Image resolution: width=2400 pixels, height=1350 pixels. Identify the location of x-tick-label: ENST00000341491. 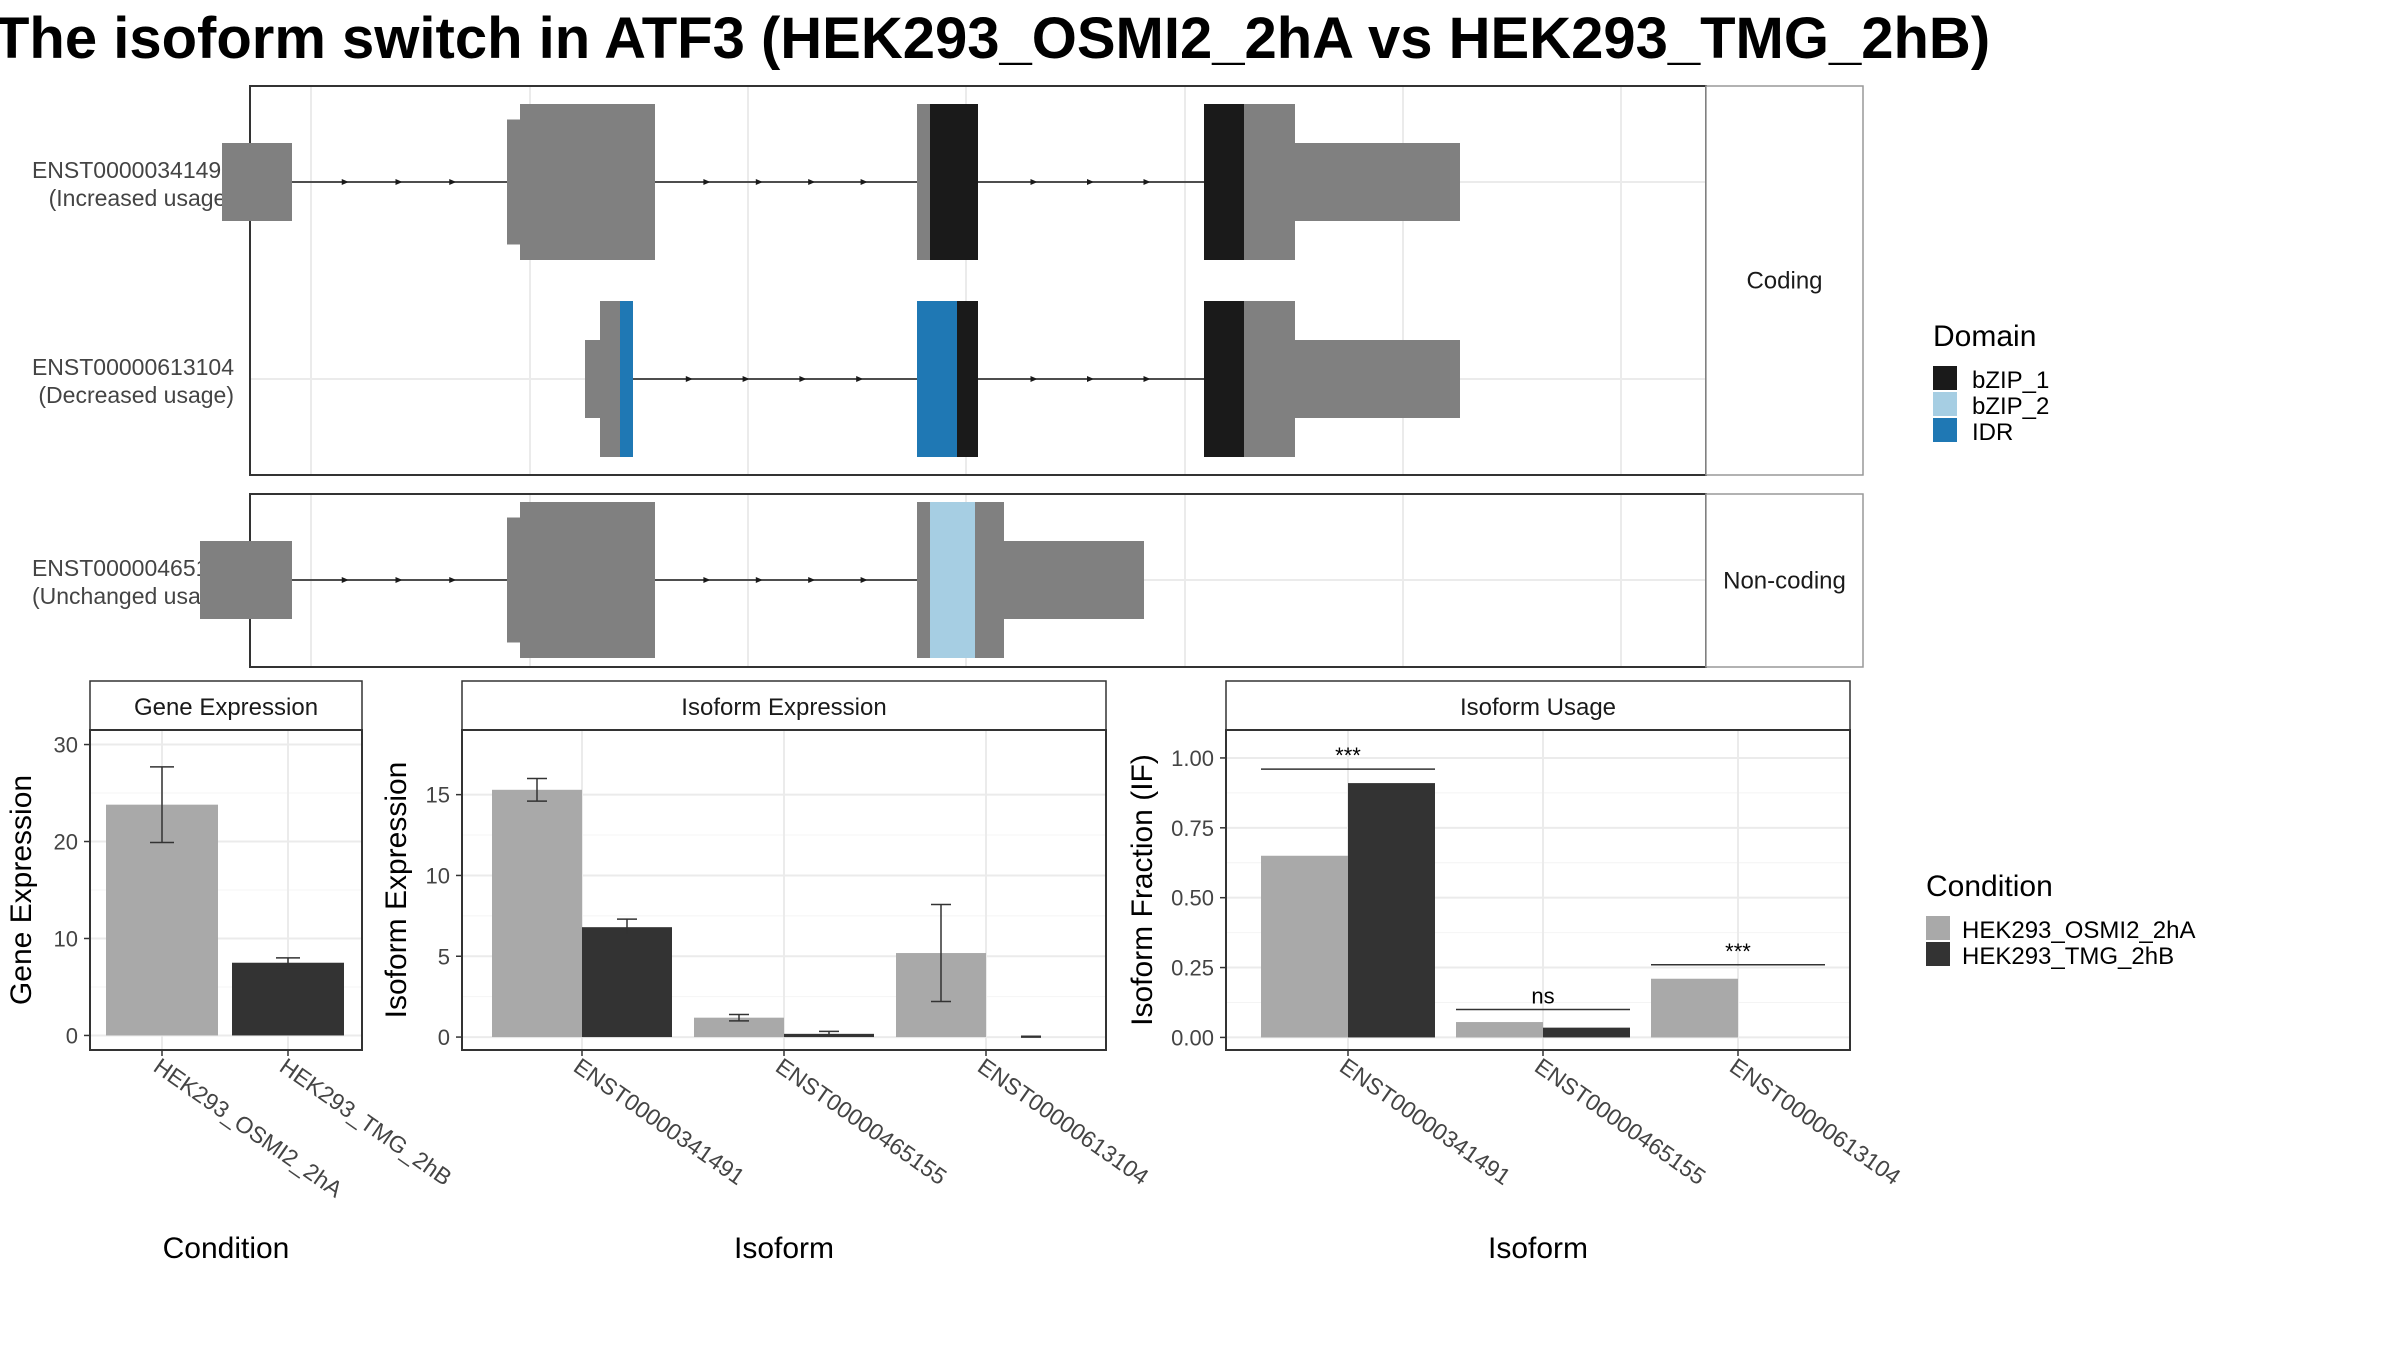
(659, 1121).